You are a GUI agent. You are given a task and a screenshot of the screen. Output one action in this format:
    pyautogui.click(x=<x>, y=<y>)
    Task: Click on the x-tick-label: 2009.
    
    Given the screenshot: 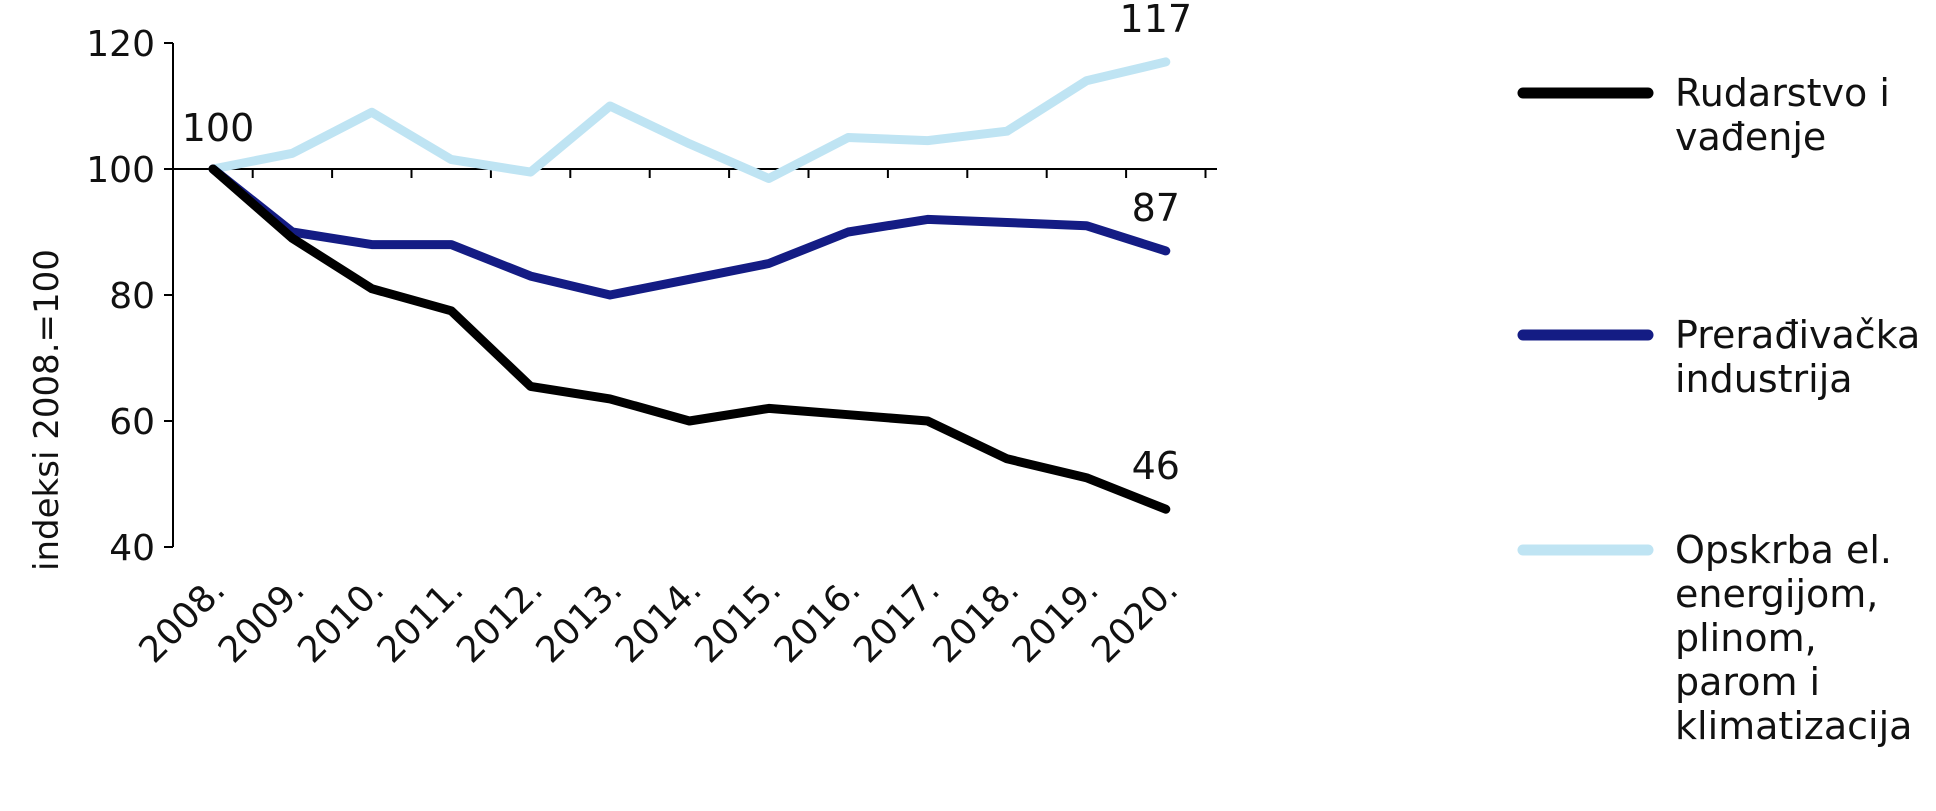 What is the action you would take?
    pyautogui.click(x=262, y=620)
    